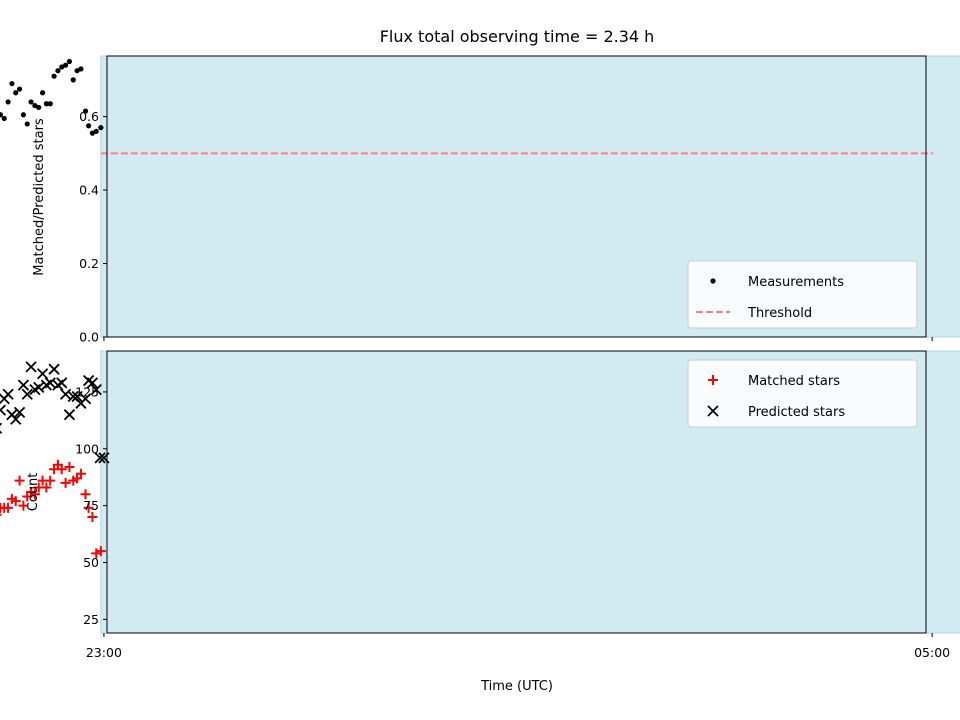 The image size is (960, 720). I want to click on y-tick-label: 0.6, so click(89, 116).